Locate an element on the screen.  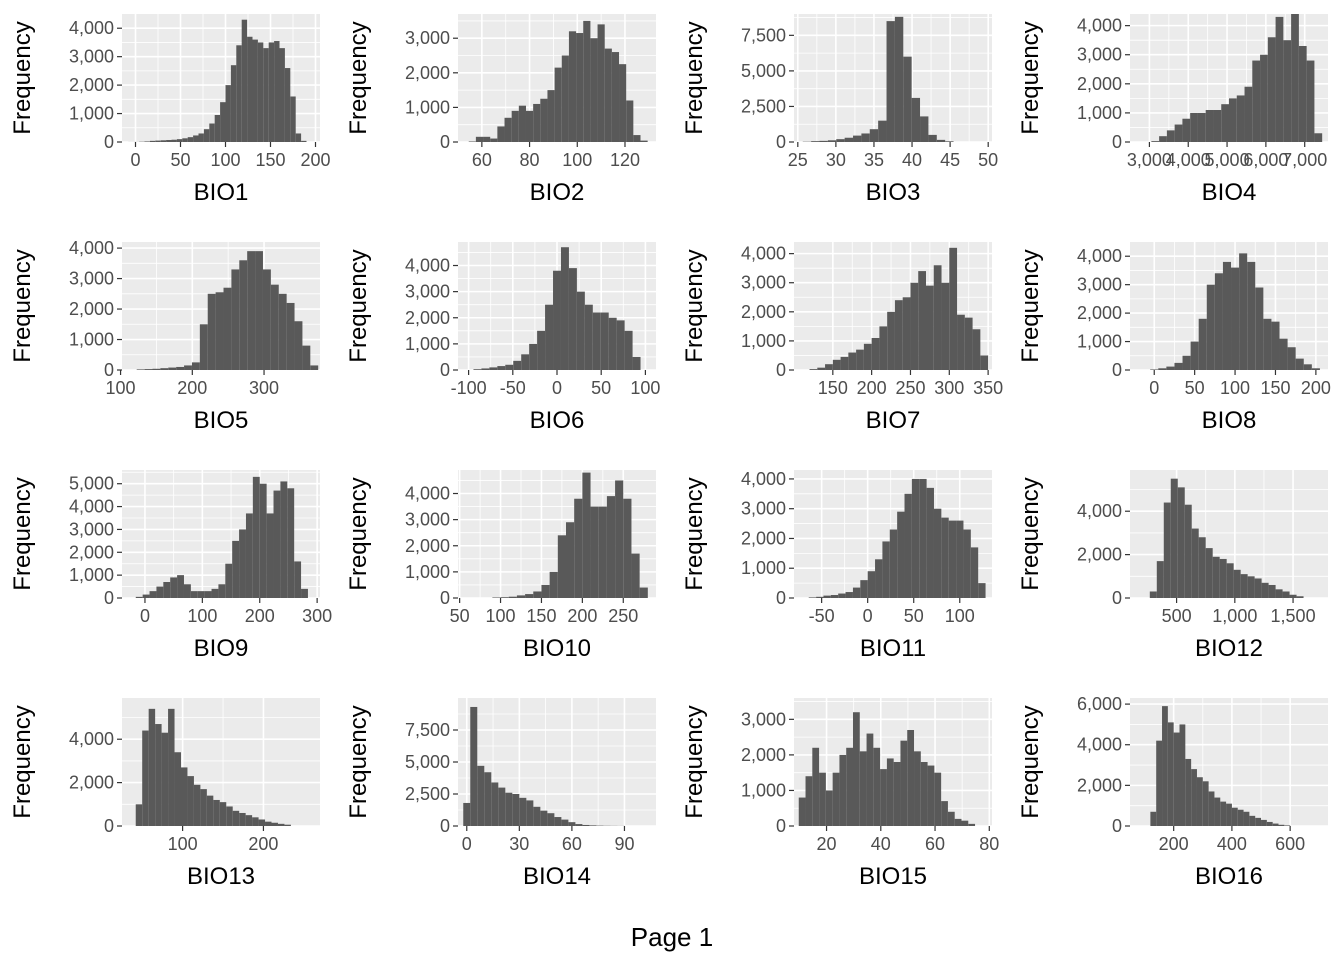
x-tick-label: 5,000 is located at coordinates (1227, 160).